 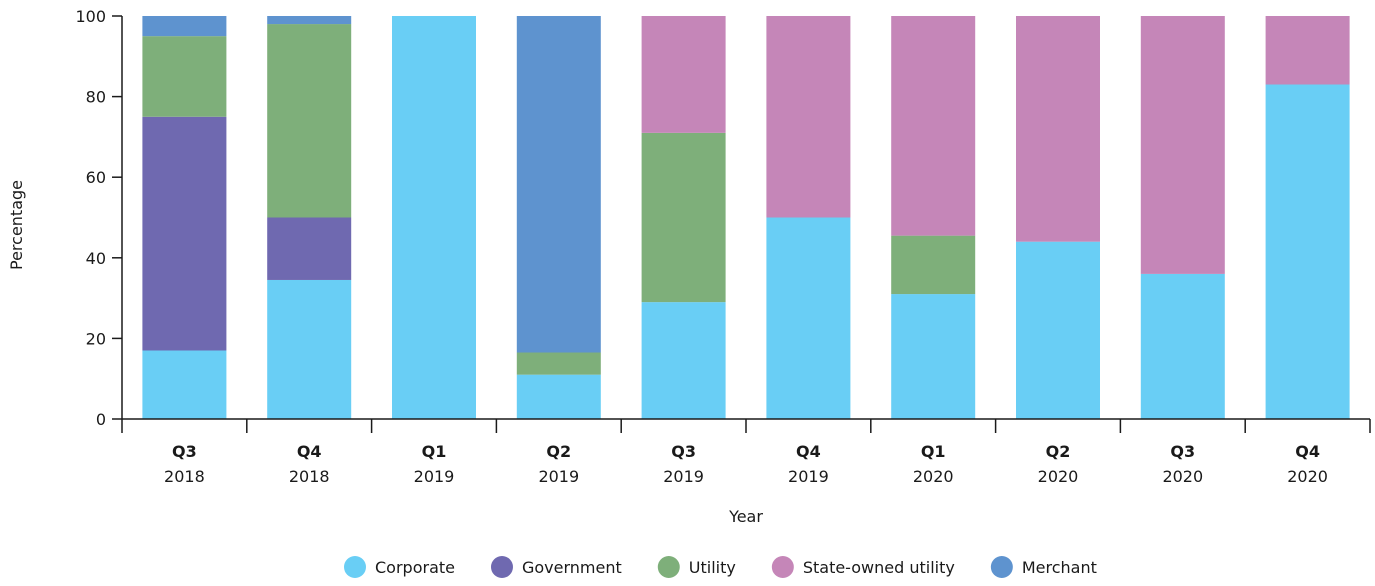 I want to click on bar-corporate-q3-2018, so click(x=184, y=384).